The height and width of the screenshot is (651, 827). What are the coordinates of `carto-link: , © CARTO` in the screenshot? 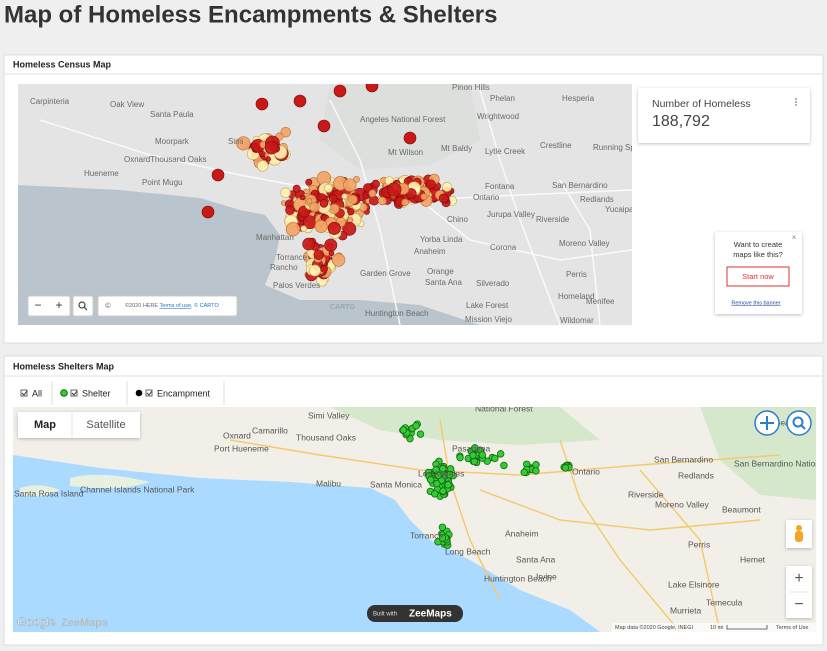 It's located at (205, 305).